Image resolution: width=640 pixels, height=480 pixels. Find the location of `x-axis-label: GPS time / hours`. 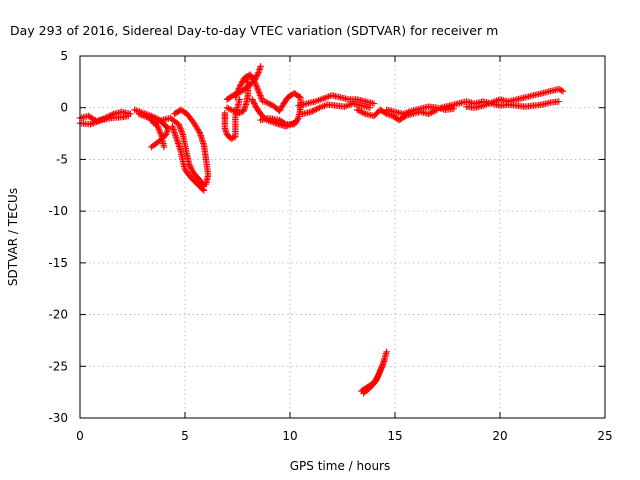

x-axis-label: GPS time / hours is located at coordinates (340, 466).